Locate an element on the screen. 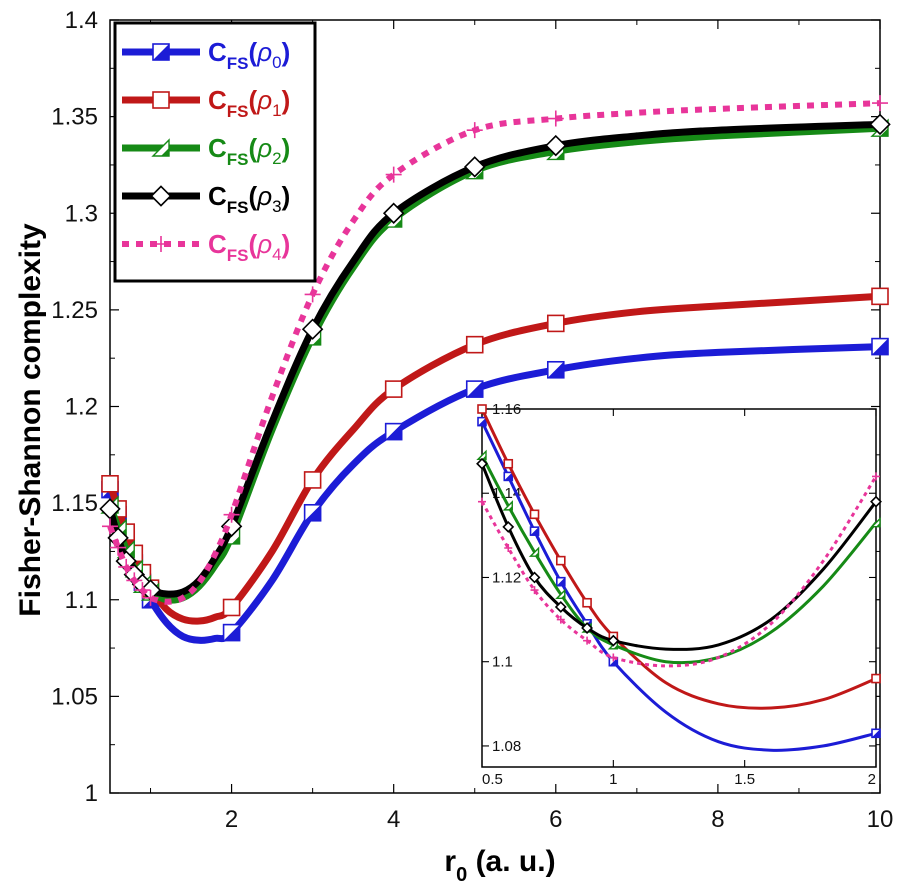  inset-y-tick-label: 1.08 is located at coordinates (506, 746).